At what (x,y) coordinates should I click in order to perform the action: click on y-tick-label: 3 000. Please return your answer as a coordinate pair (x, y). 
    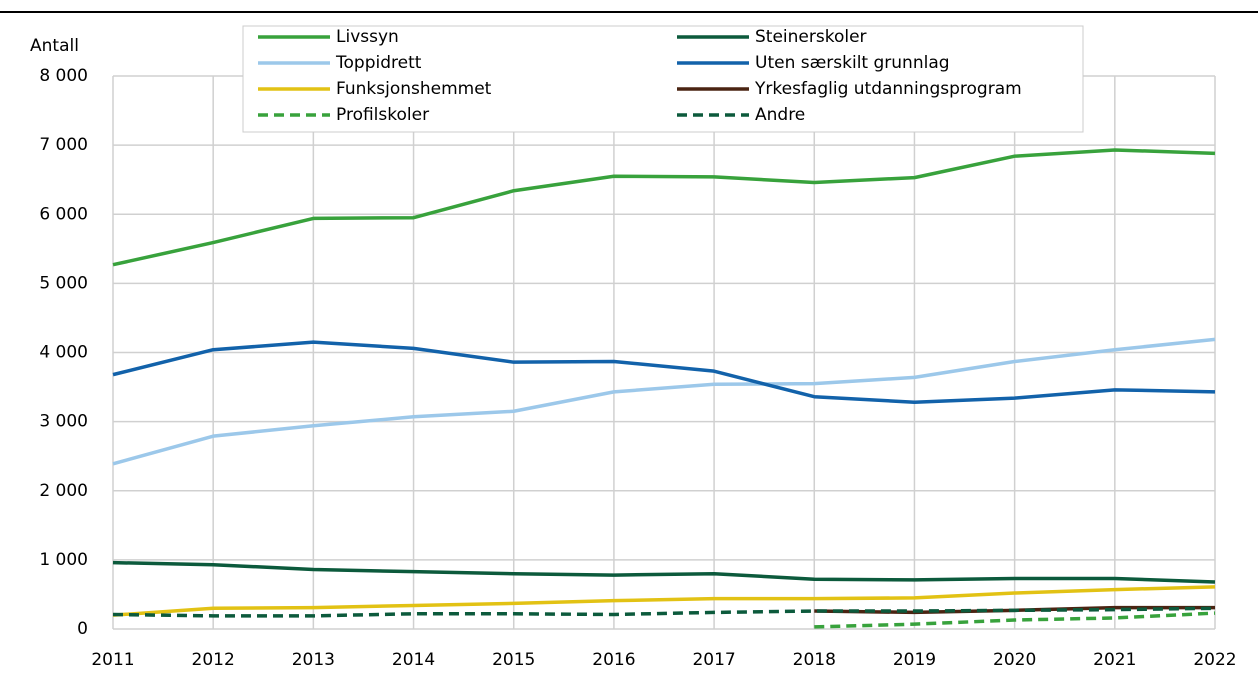
    Looking at the image, I should click on (63, 422).